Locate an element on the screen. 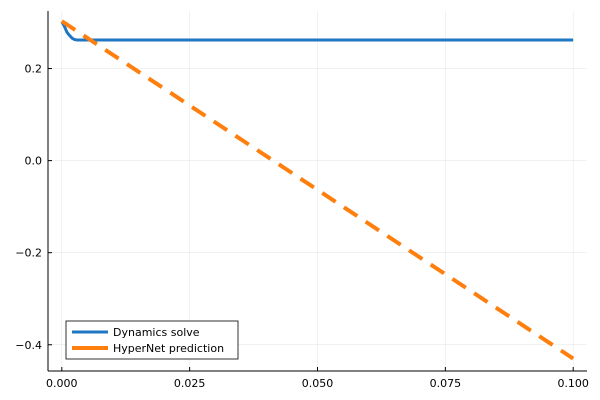 The width and height of the screenshot is (600, 400). y-tick-label: −0.2 is located at coordinates (28, 253).